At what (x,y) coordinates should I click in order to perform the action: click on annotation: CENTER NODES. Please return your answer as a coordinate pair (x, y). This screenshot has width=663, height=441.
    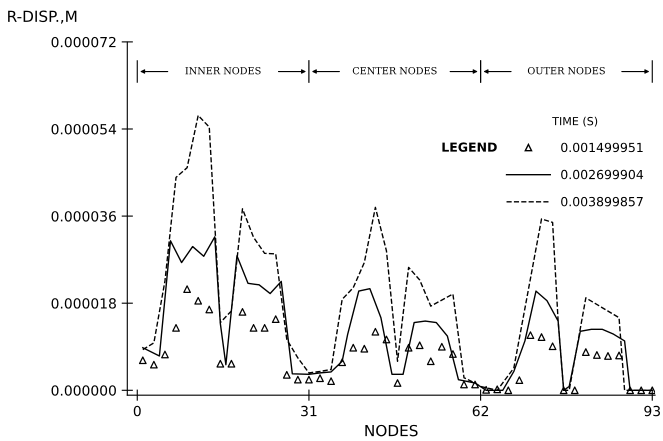
    Looking at the image, I should click on (394, 70).